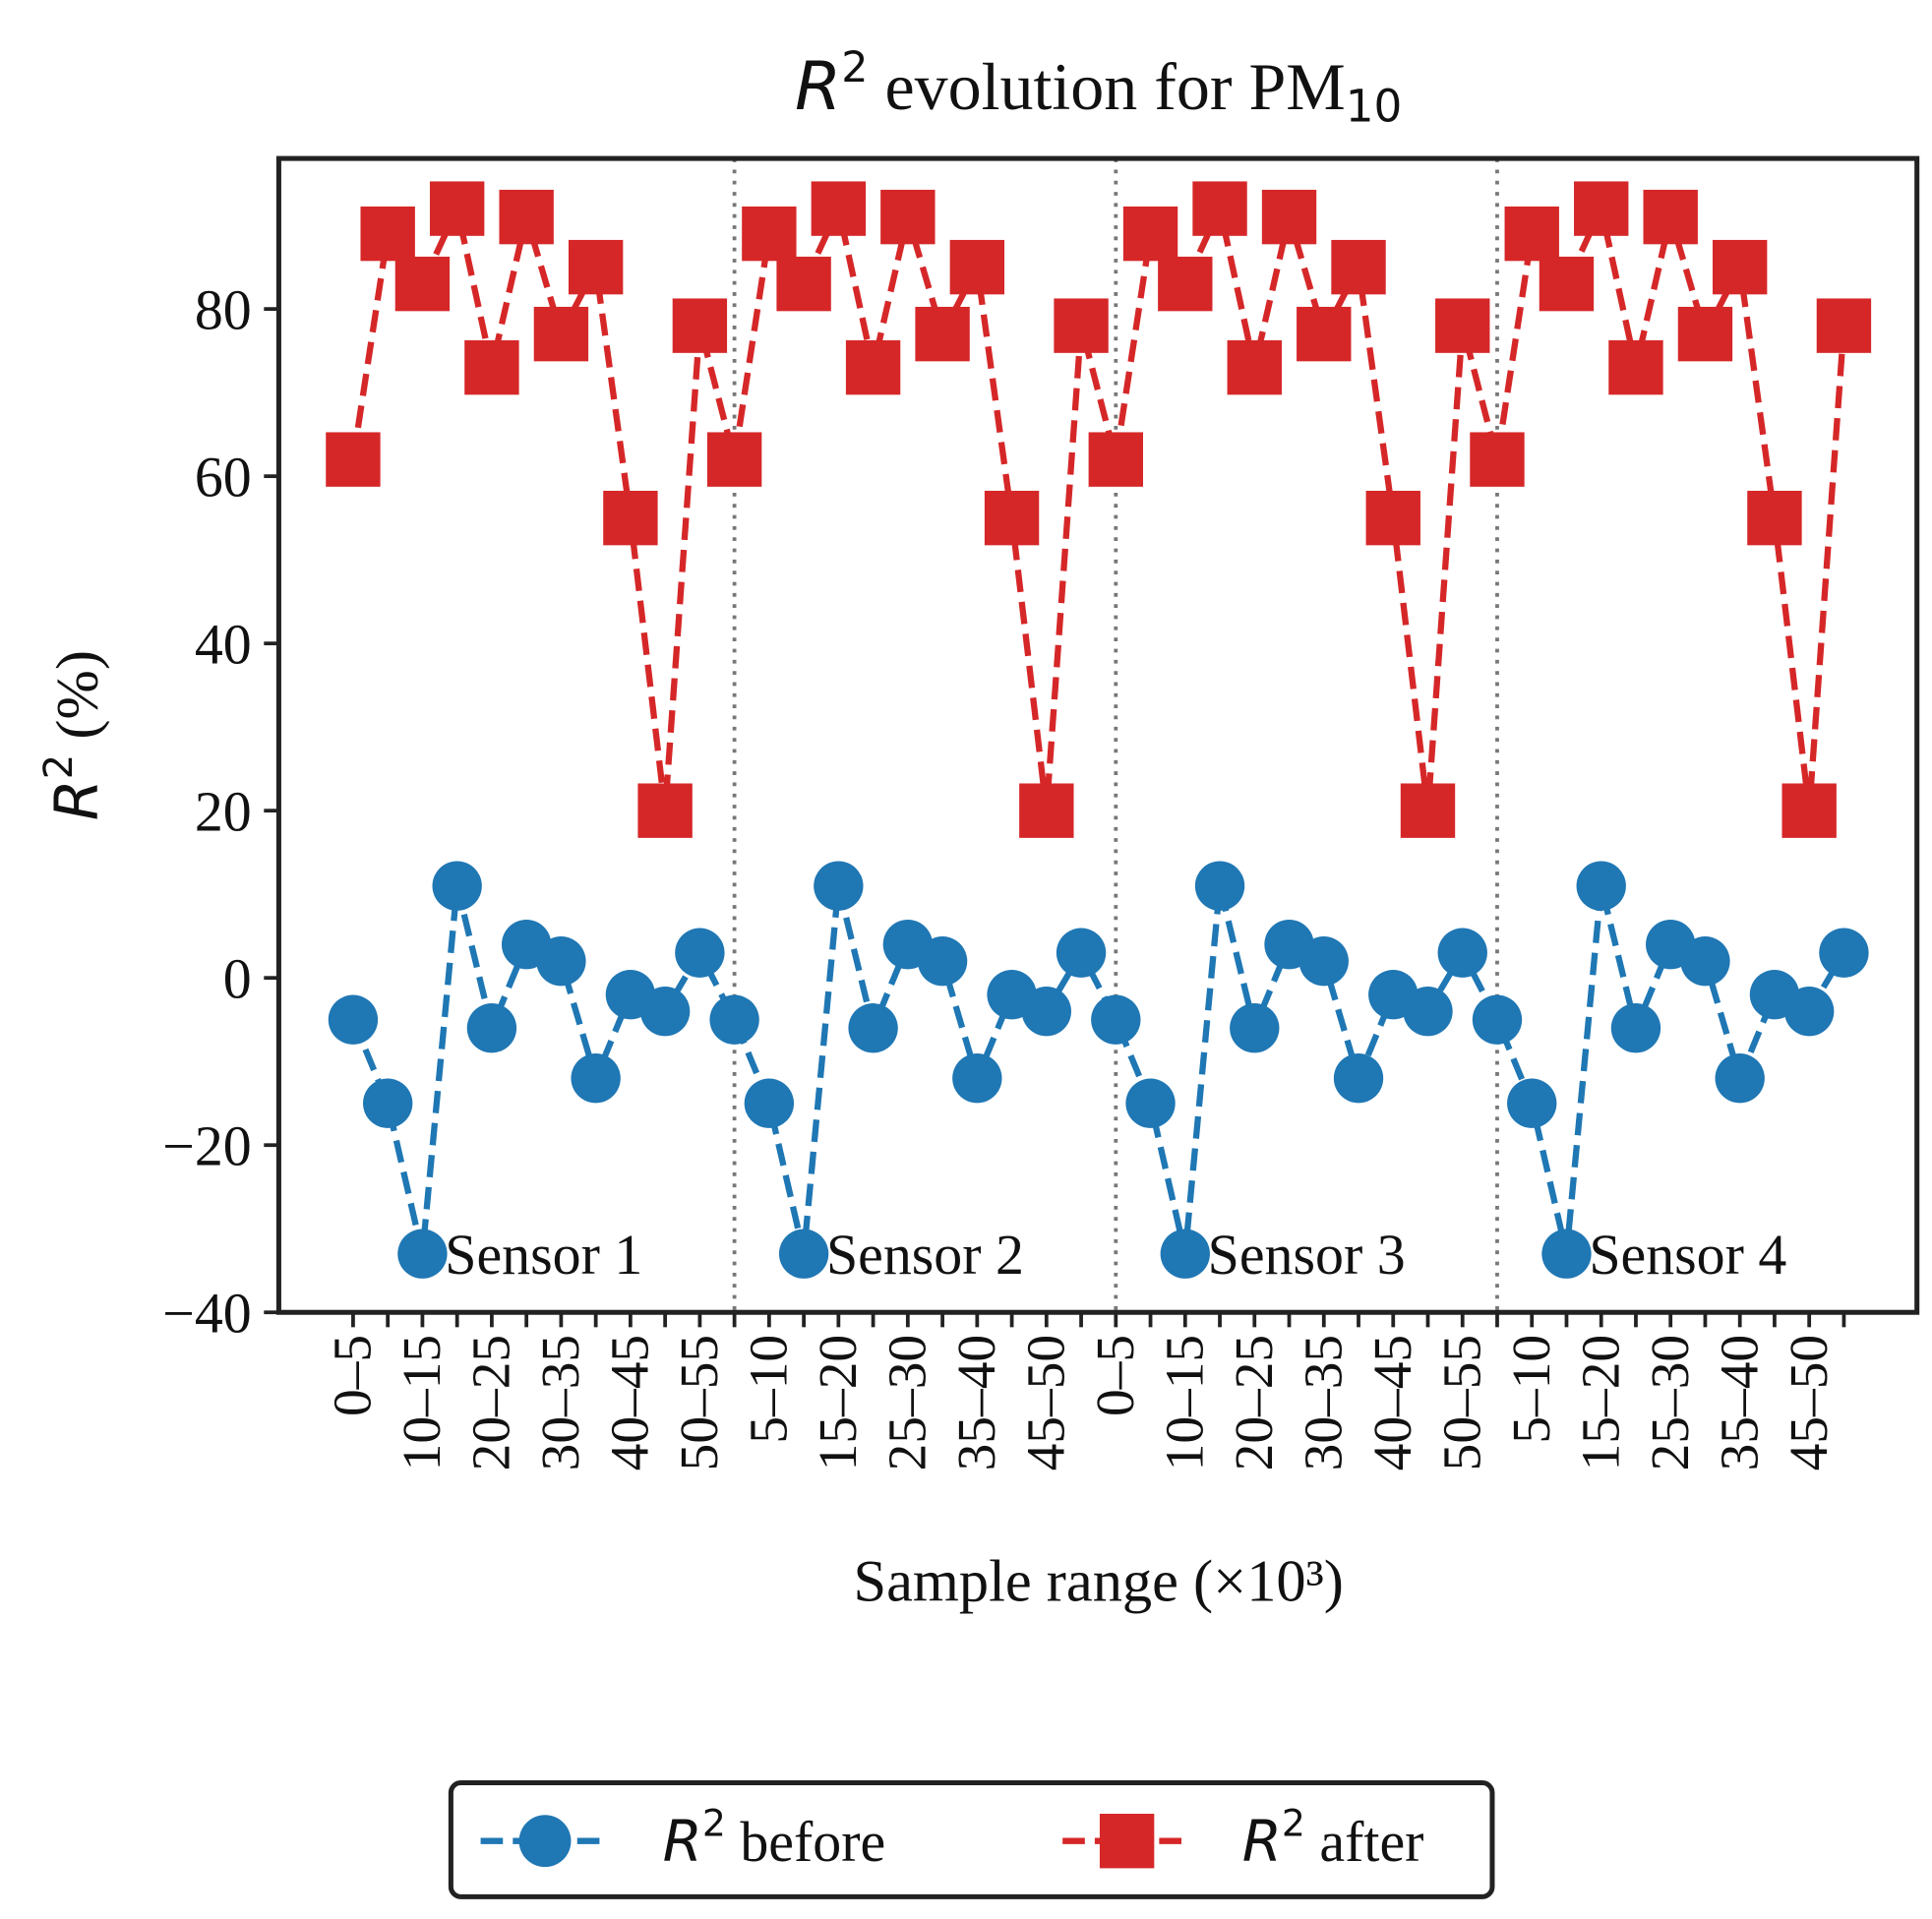  What do you see at coordinates (207, 1145) in the screenshot?
I see `y-tick-label: −20` at bounding box center [207, 1145].